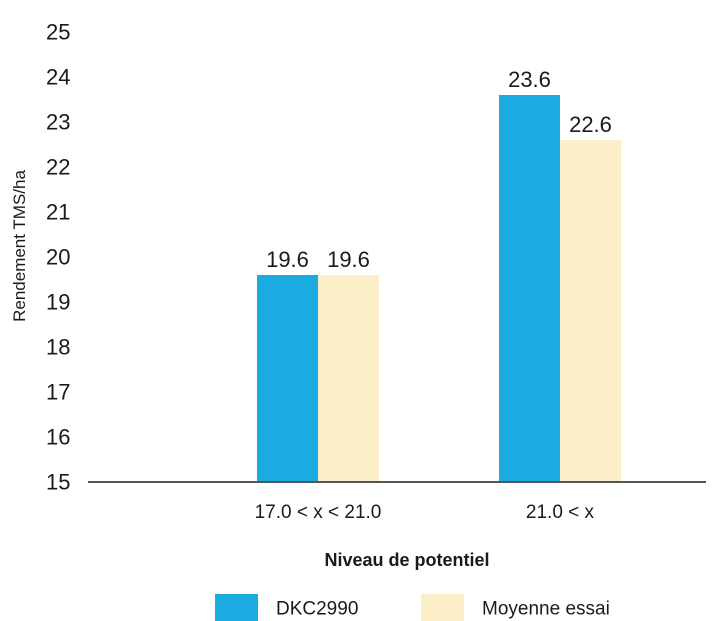 The image size is (712, 621). I want to click on category-label-1: 21.0 < x, so click(560, 512).